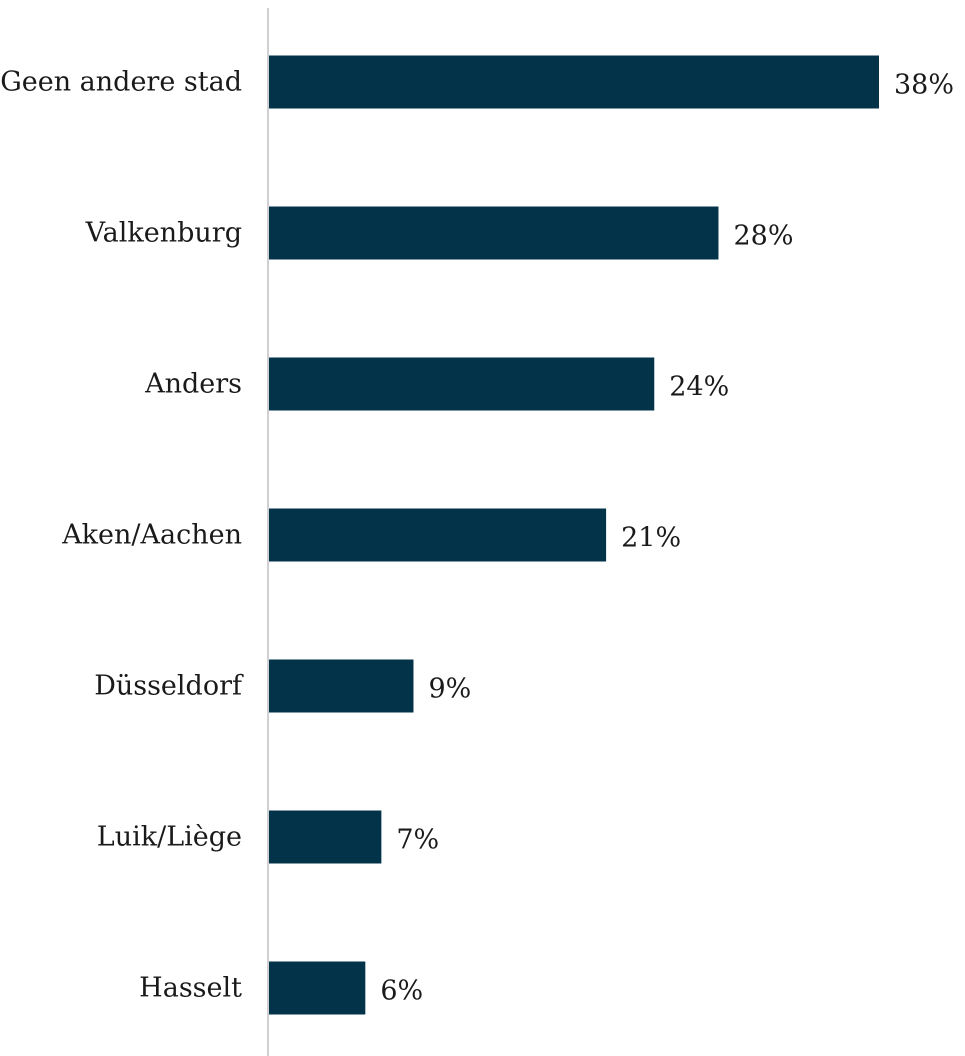 This screenshot has width=965, height=1056. I want to click on category-label: Luik/Liège, so click(169, 837).